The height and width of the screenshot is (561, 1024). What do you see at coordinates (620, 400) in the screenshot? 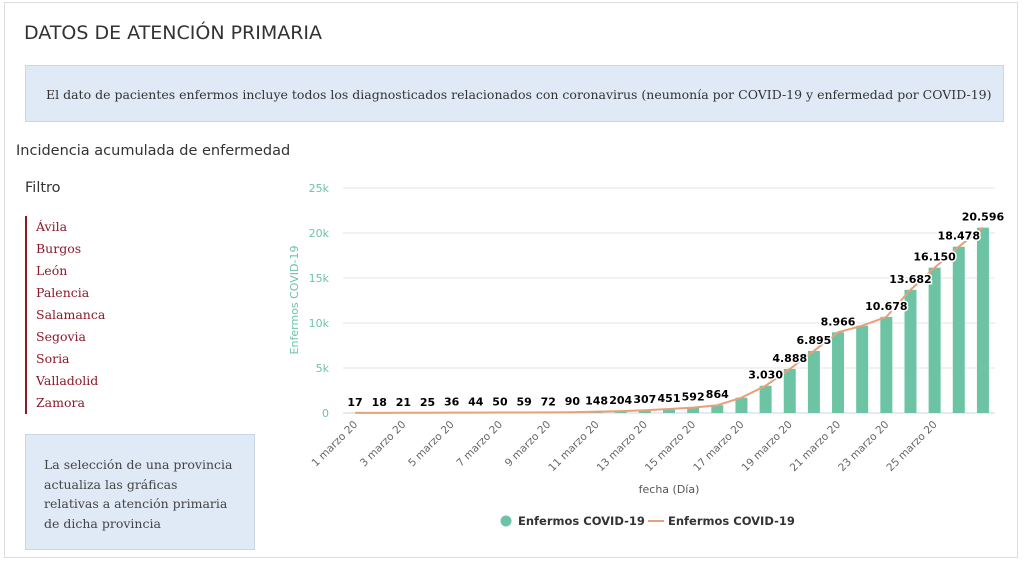
I see `data-label: 204` at bounding box center [620, 400].